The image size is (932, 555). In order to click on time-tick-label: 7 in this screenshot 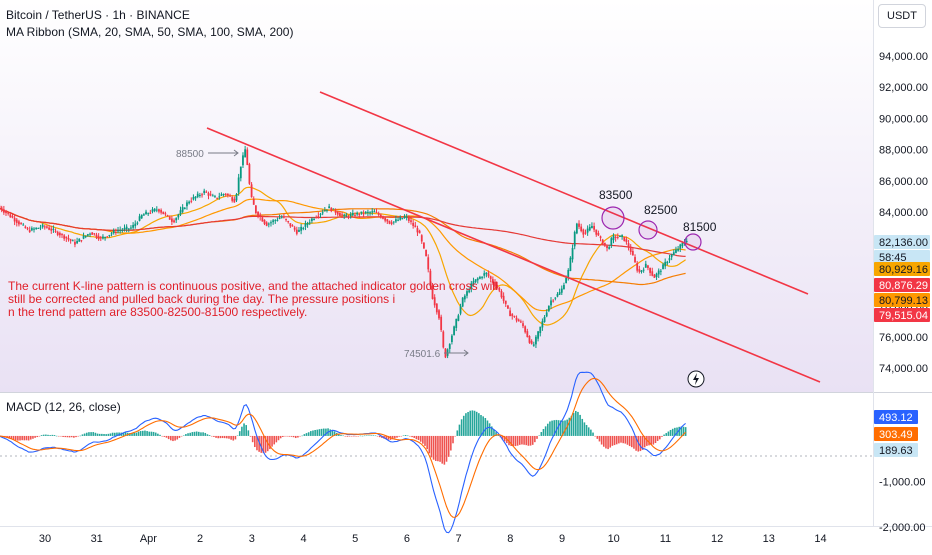, I will do `click(459, 539)`.